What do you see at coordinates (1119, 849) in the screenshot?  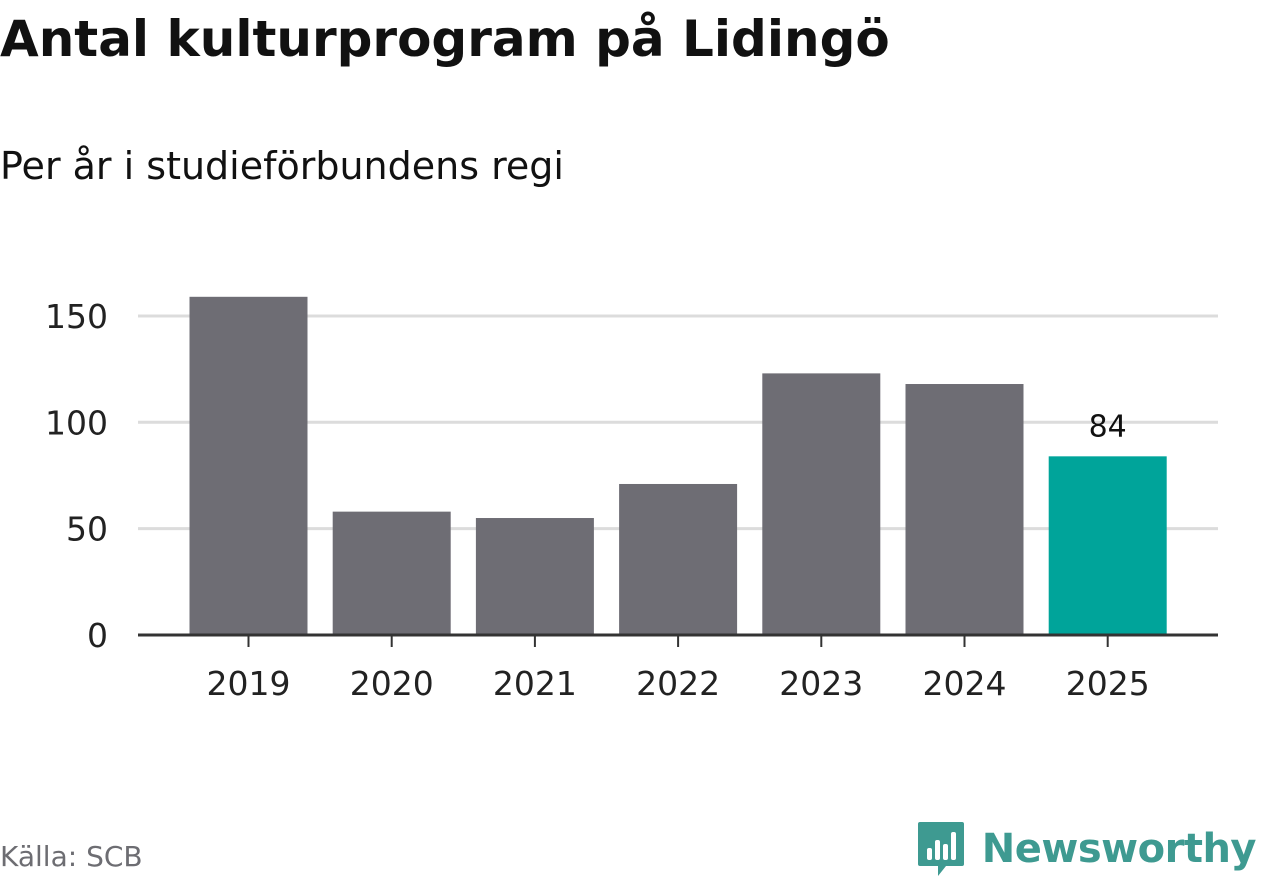 I see `brand-name: Newsworthy` at bounding box center [1119, 849].